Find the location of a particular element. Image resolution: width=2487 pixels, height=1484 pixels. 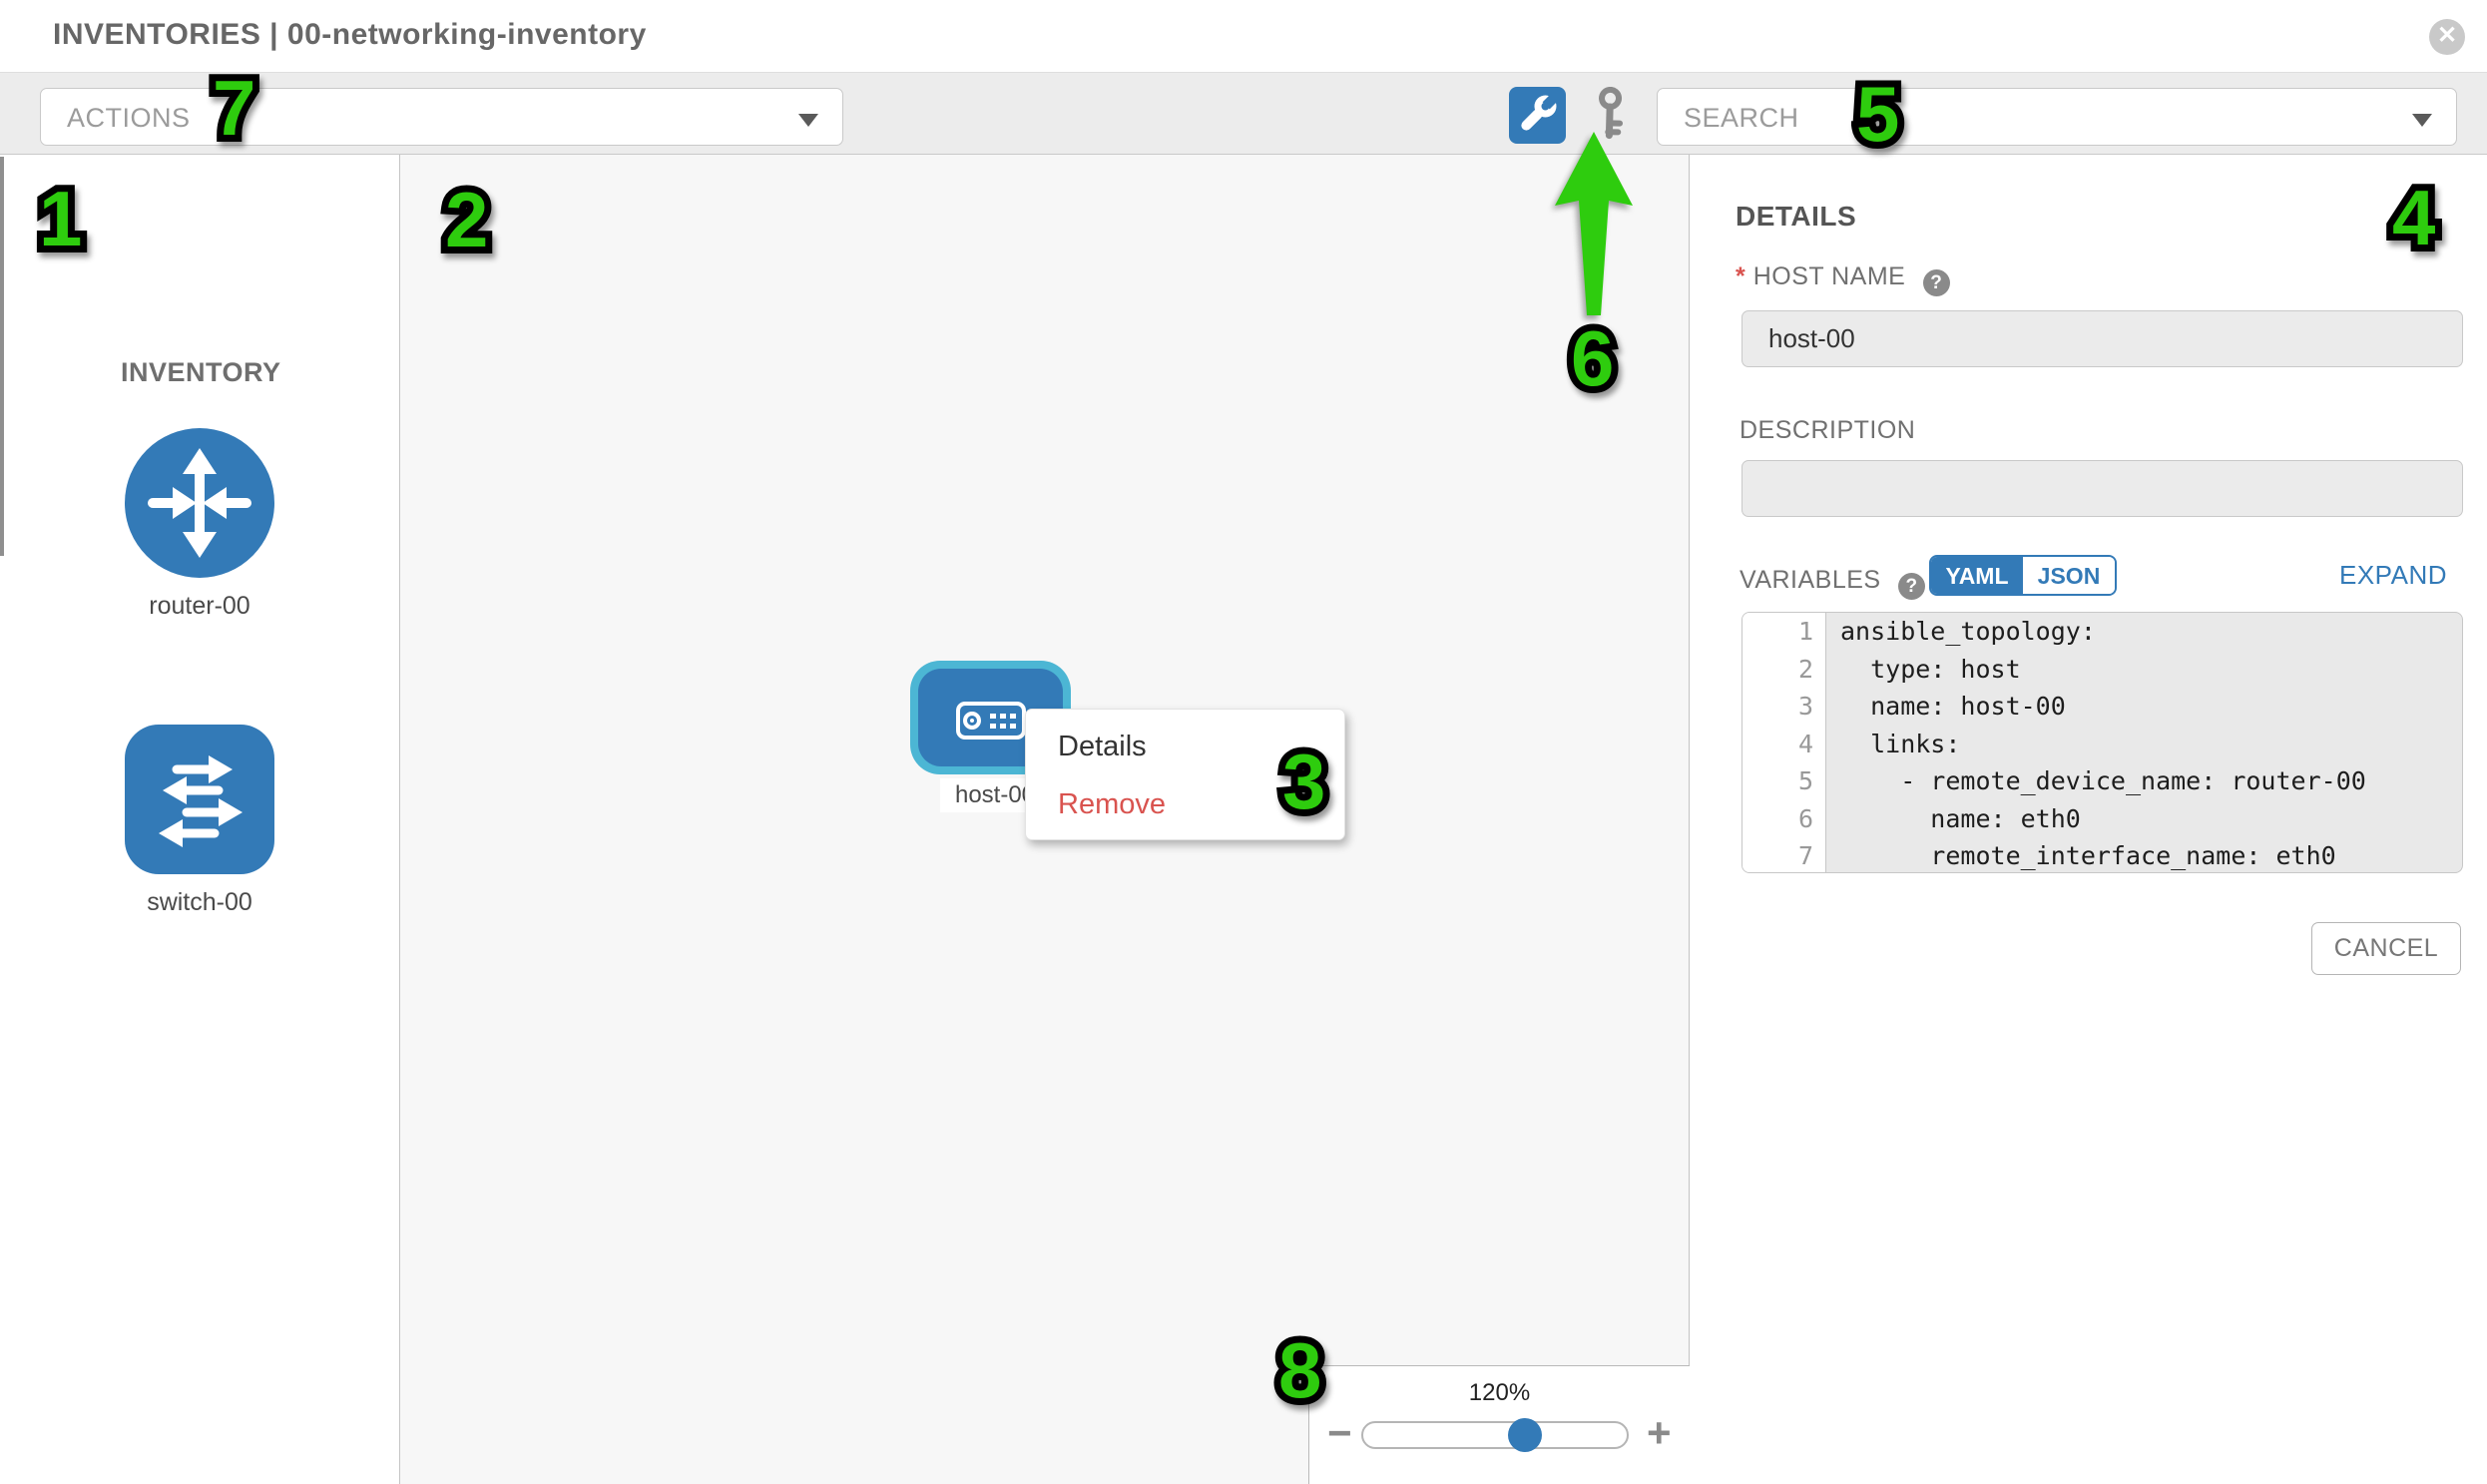

description-input is located at coordinates (2102, 488).